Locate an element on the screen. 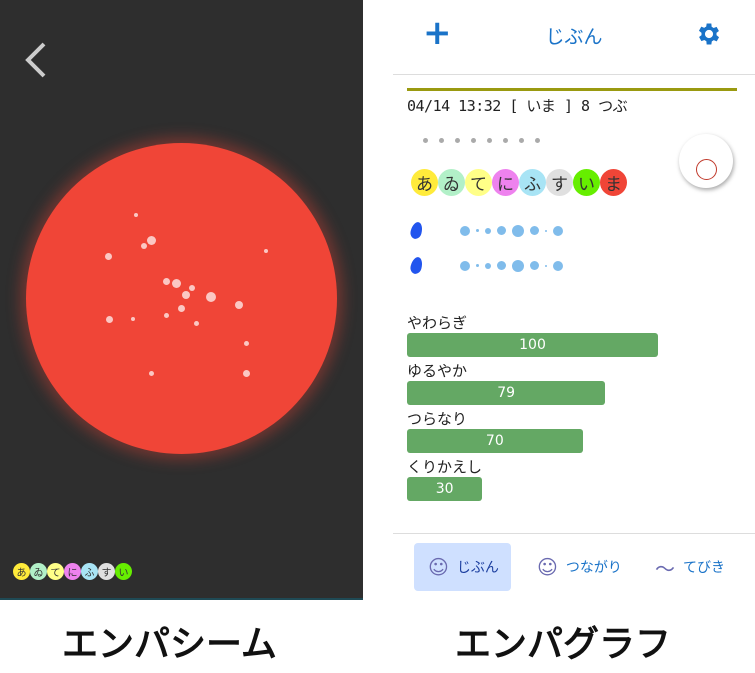 The image size is (755, 673). bottom-nav: ☺ じぶん ☺ つながり 〜てびき is located at coordinates (574, 566).